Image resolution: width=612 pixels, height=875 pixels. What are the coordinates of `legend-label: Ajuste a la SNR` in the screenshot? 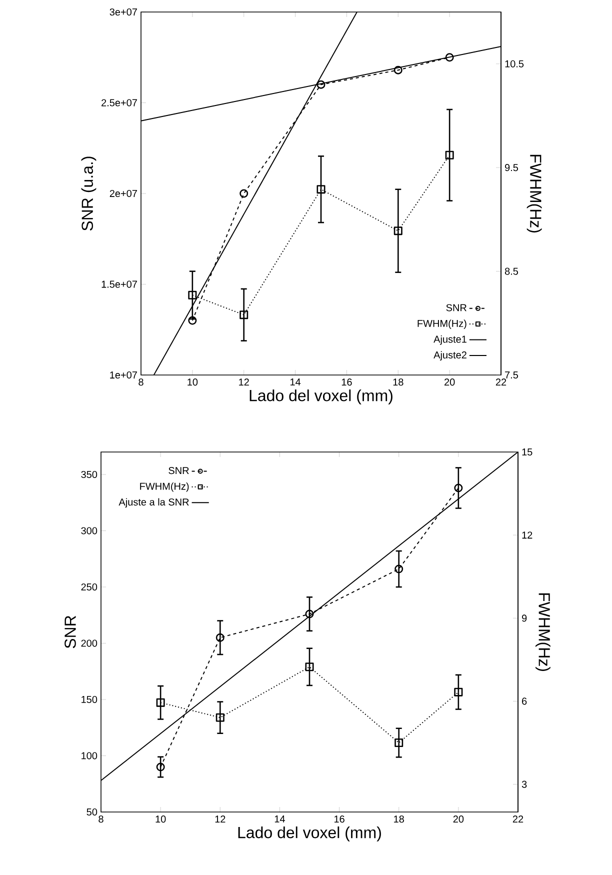 It's located at (153, 503).